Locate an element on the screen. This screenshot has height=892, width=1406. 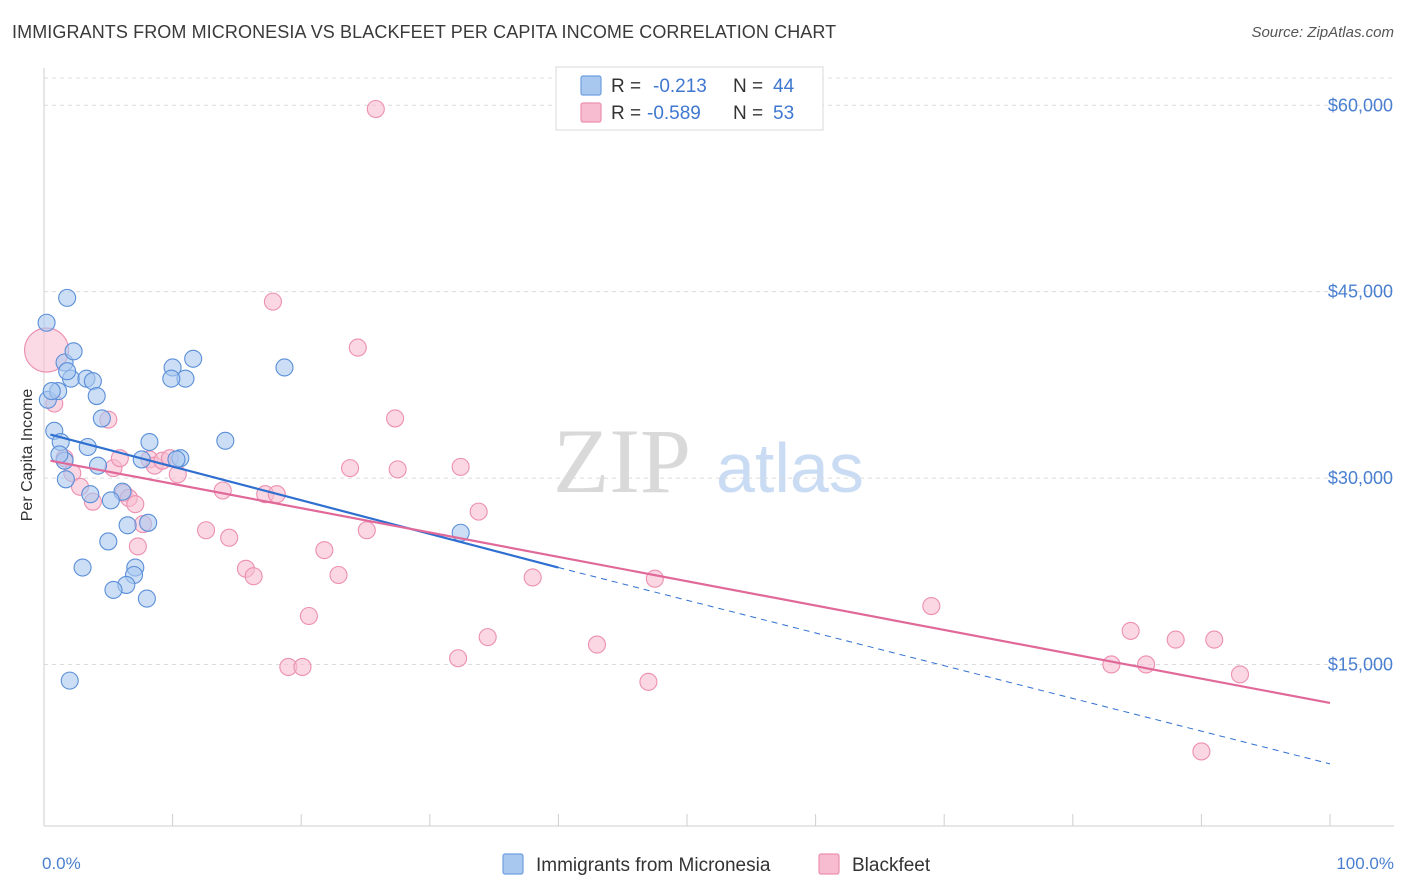
legend-r-label-blackfeet: R = is located at coordinates (626, 113).